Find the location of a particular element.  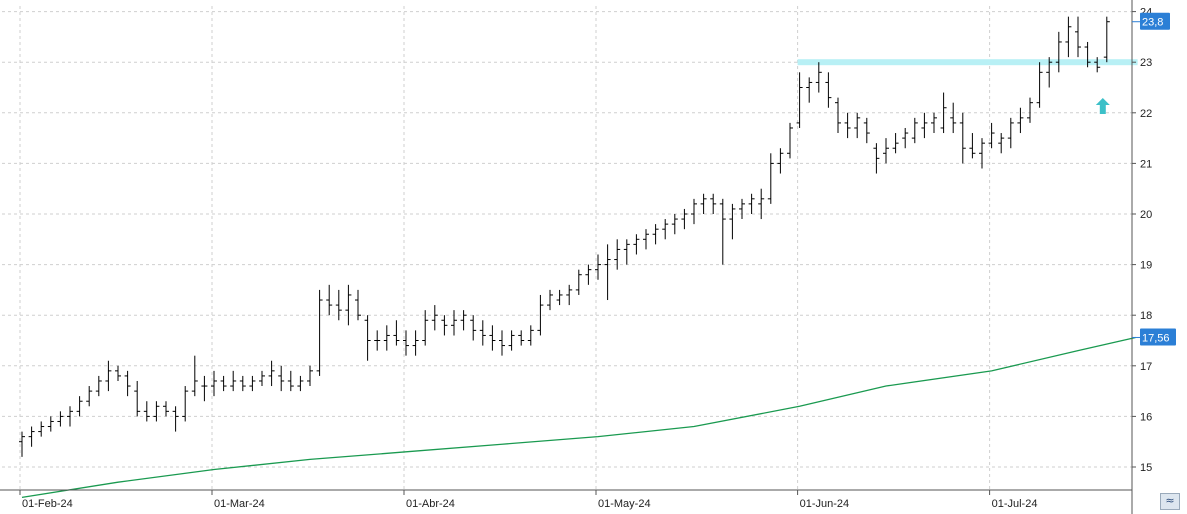

resistance-band is located at coordinates (967, 62).